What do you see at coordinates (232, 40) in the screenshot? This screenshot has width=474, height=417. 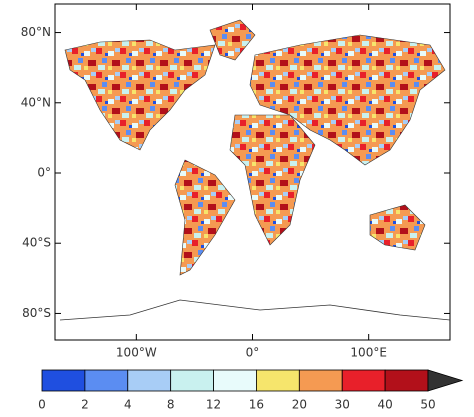 I see `greenland` at bounding box center [232, 40].